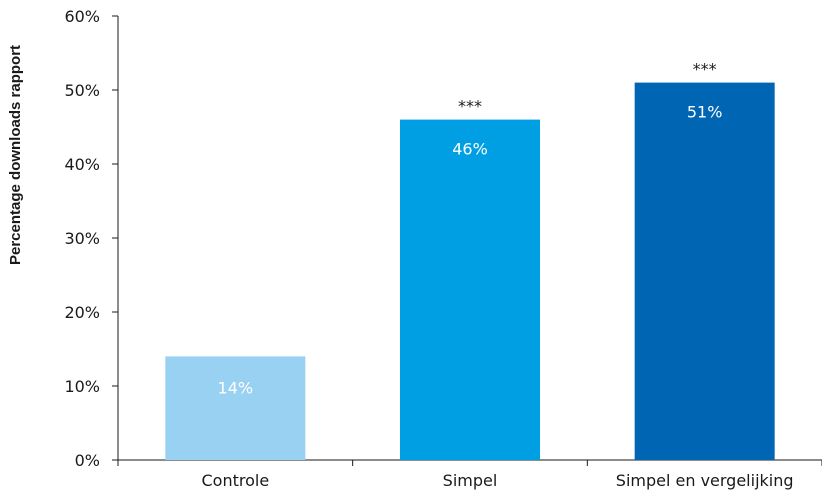 Image resolution: width=822 pixels, height=494 pixels. Describe the element at coordinates (87, 460) in the screenshot. I see `y-tick-label: 0%` at that location.